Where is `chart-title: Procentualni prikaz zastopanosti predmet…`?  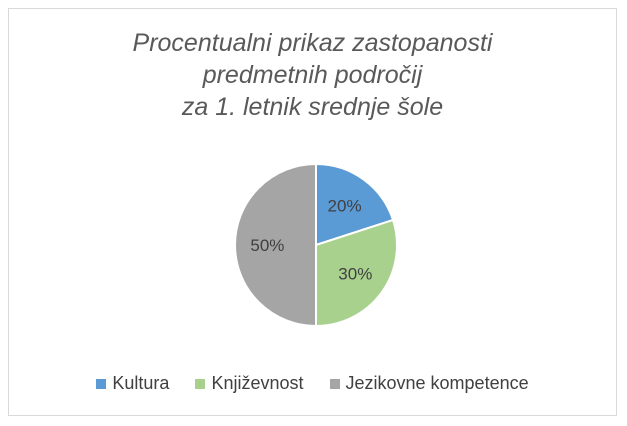
chart-title: Procentualni prikaz zastopanosti predmet… is located at coordinates (312, 75).